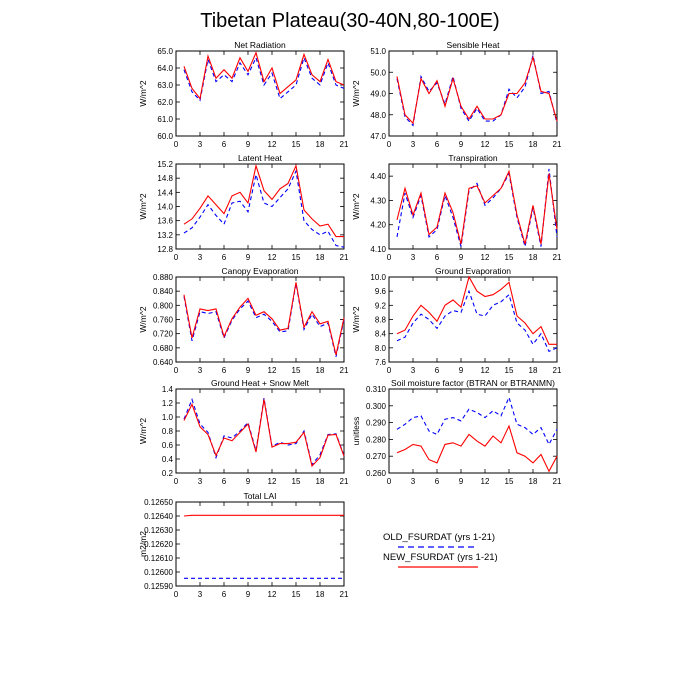 The height and width of the screenshot is (700, 700). What do you see at coordinates (381, 291) in the screenshot?
I see `y-tick-label: 9.6` at bounding box center [381, 291].